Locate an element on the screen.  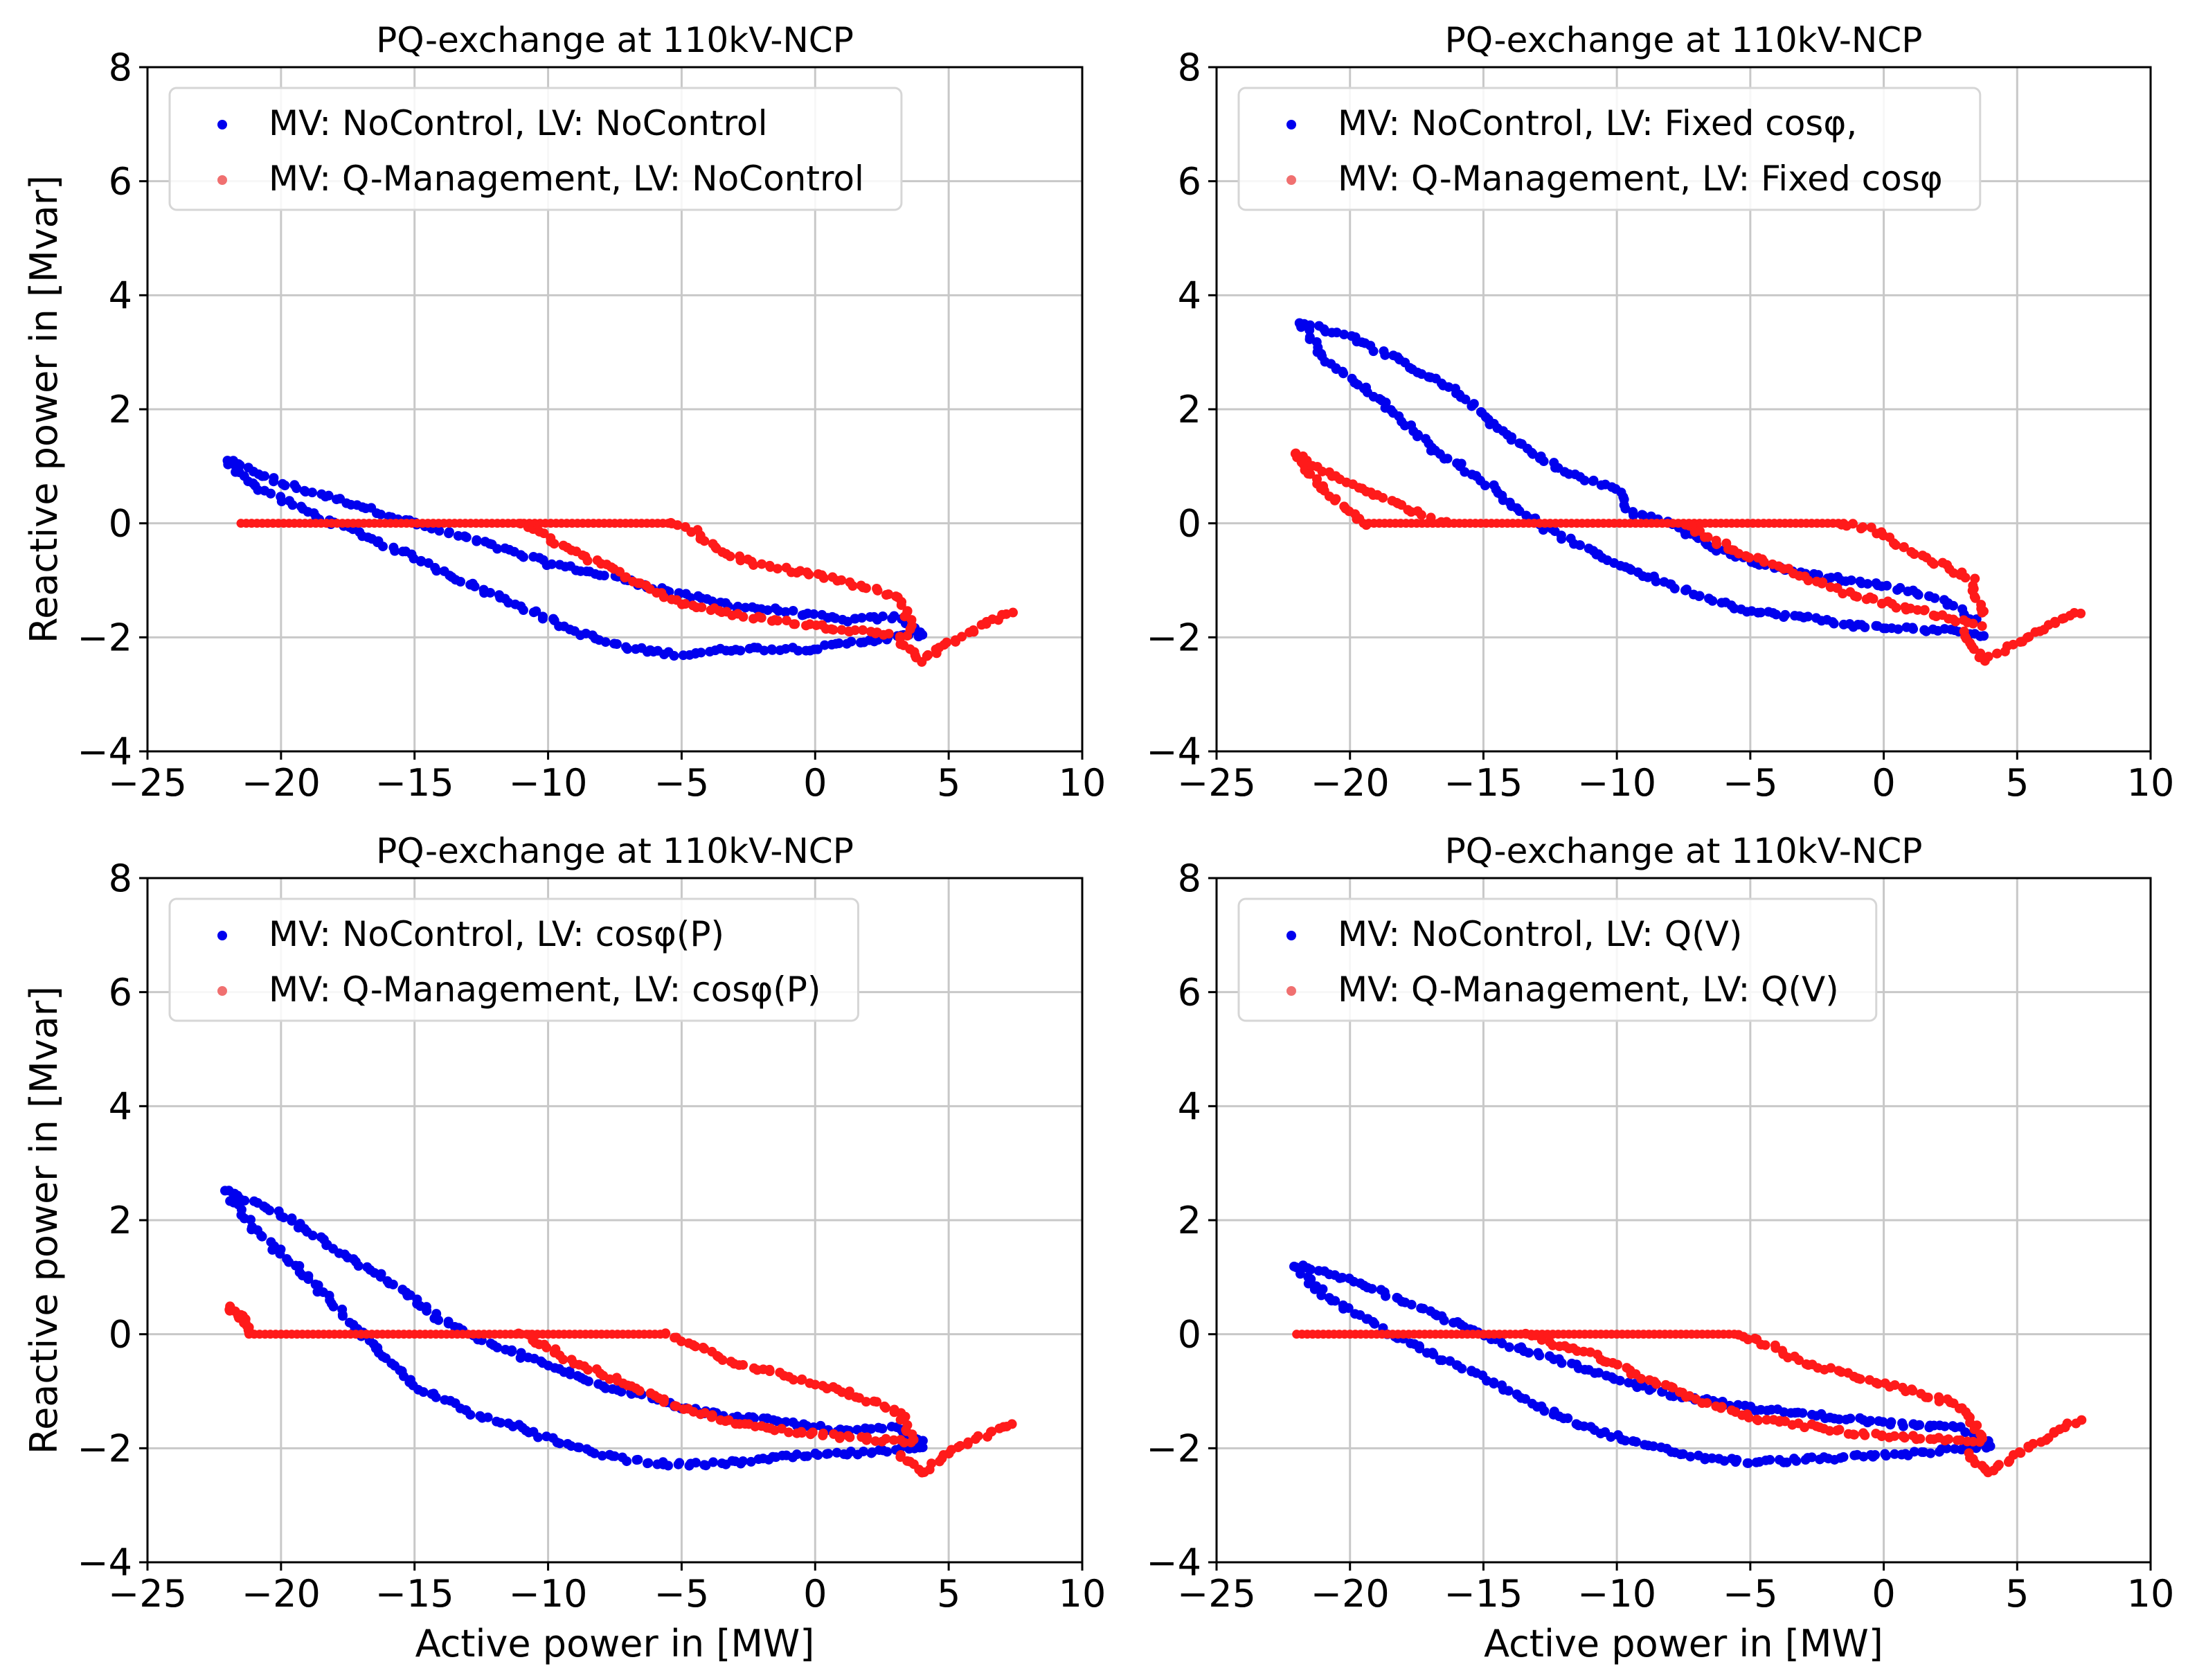
y-tick-label: −2 is located at coordinates (1173, 1448).